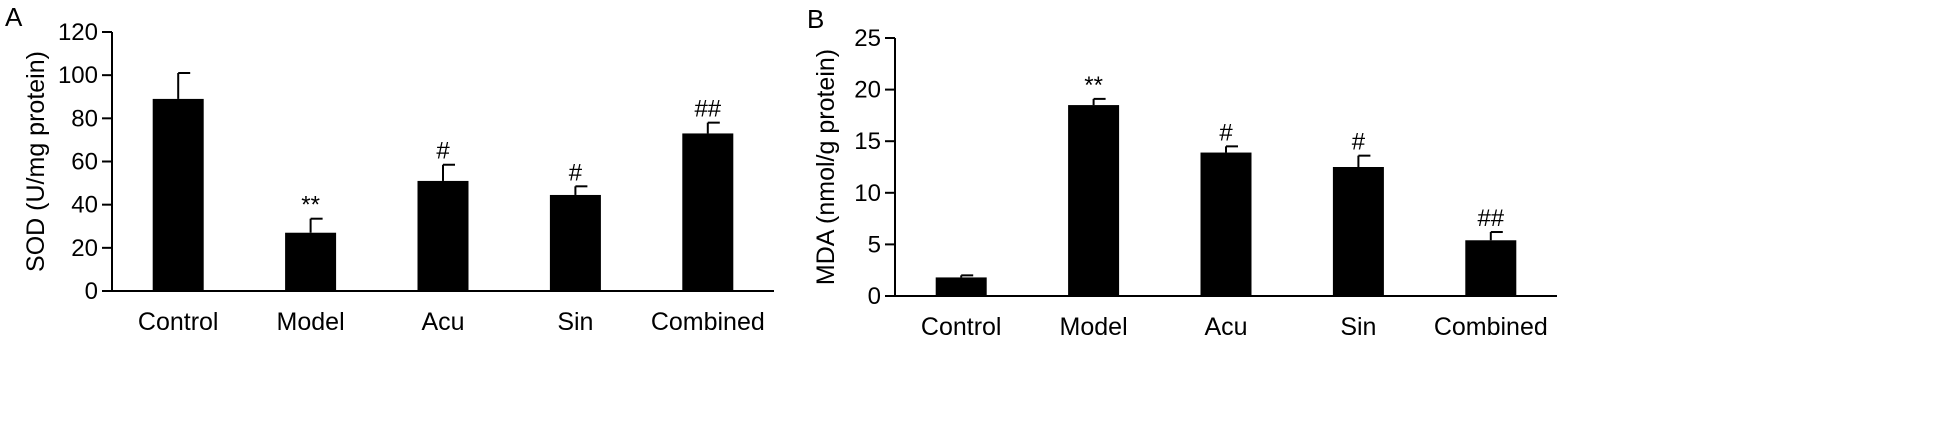 This screenshot has width=1955, height=431. I want to click on y-axis-title: MDA (nmol/g protein), so click(826, 167).